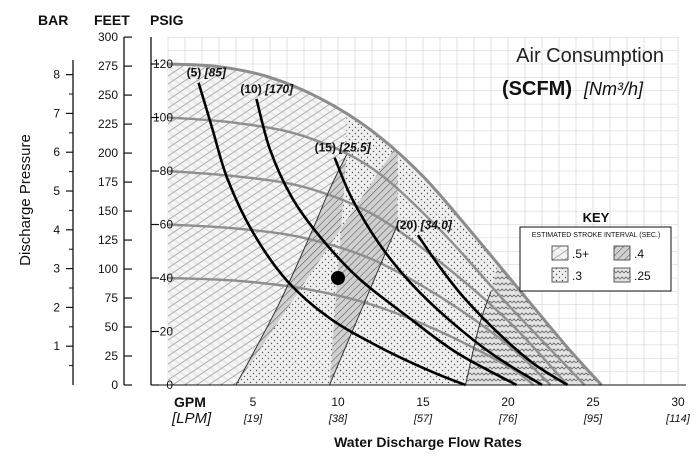  What do you see at coordinates (338, 419) in the screenshot?
I see `x-tick-lpm: [38]` at bounding box center [338, 419].